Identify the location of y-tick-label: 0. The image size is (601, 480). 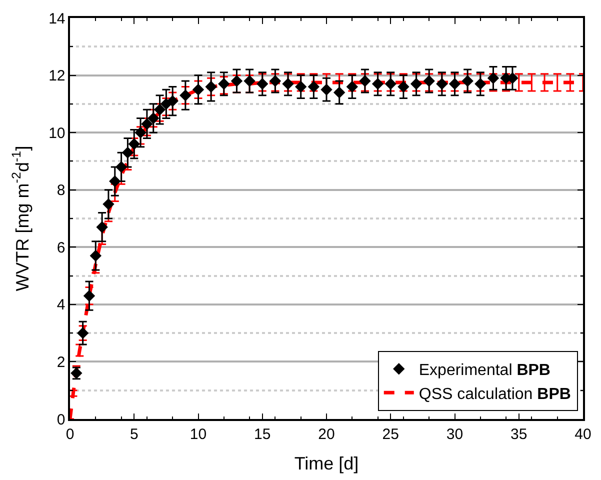
(61, 419).